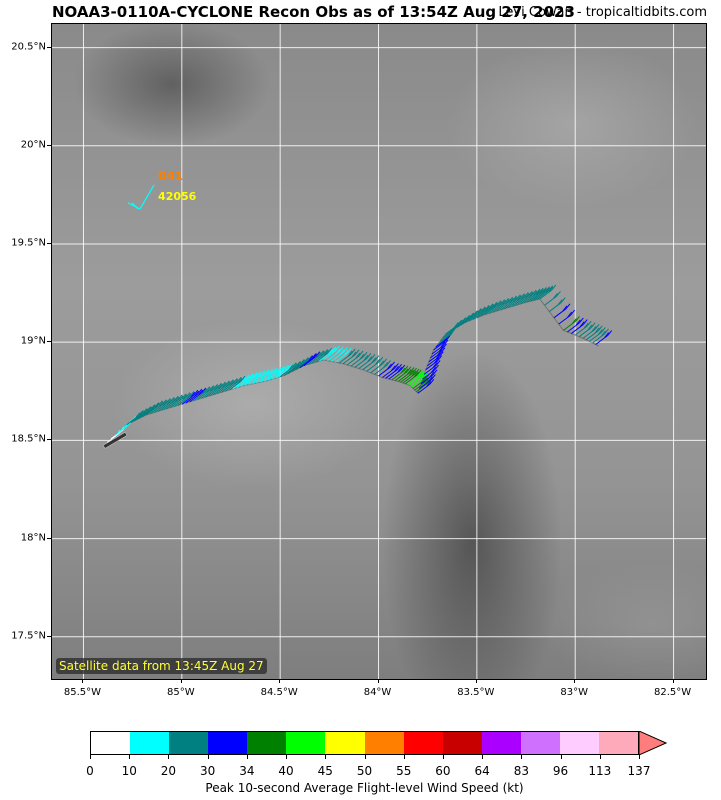 This screenshot has width=721, height=800. What do you see at coordinates (181, 692) in the screenshot?
I see `lon-tick-label: 85°W` at bounding box center [181, 692].